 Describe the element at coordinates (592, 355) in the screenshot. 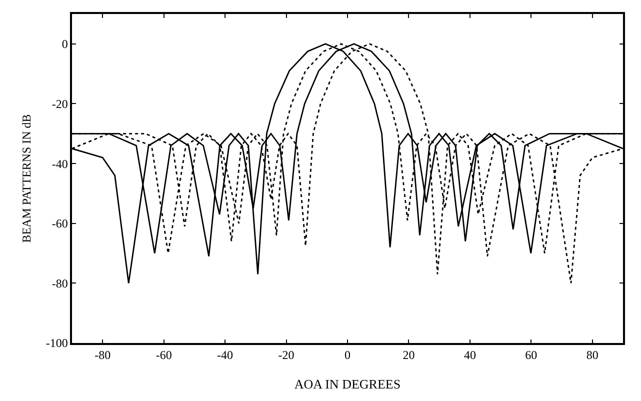

I see `x-tick-label: 80` at that location.